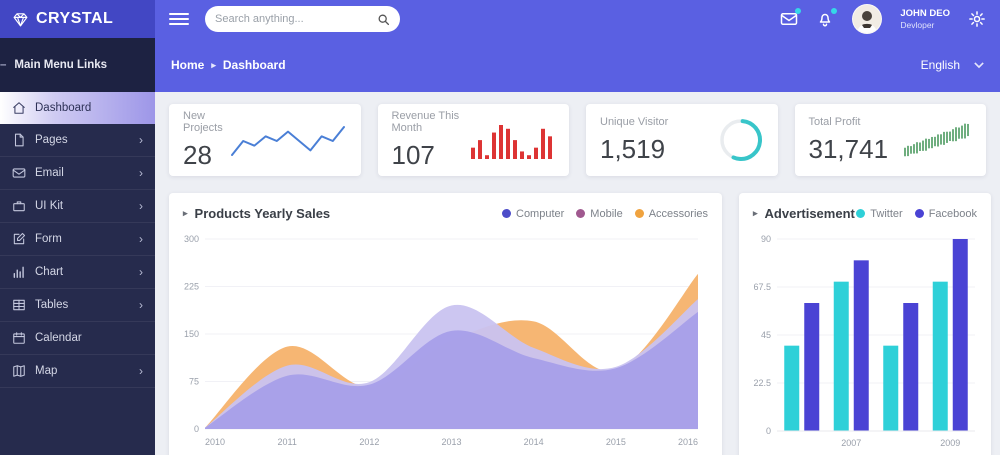 Image resolution: width=1000 pixels, height=455 pixels. Describe the element at coordinates (834, 11) in the screenshot. I see `notifications-badge` at that location.